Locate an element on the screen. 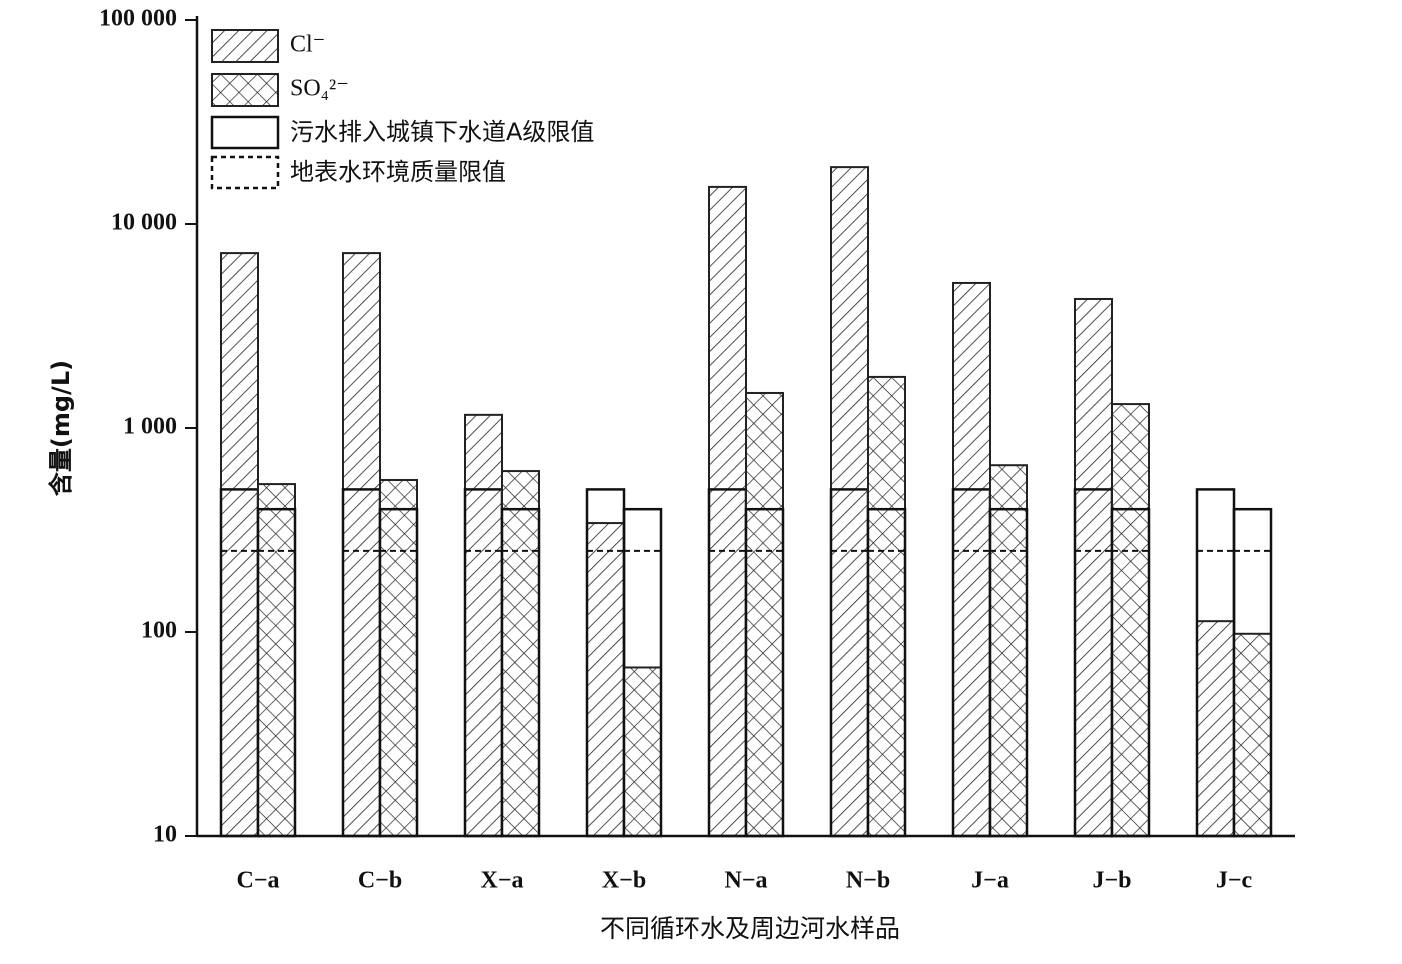 The height and width of the screenshot is (964, 1402). x-axis-title: 不同循环水及周边河水样品 is located at coordinates (750, 928).